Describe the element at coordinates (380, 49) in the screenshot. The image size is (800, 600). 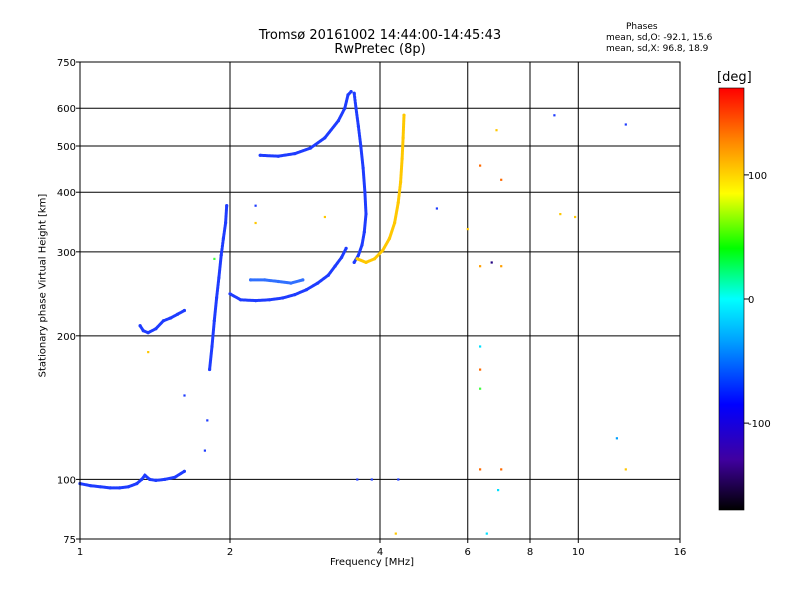
I see `chart-subtitle: RwPretec (8p)` at that location.